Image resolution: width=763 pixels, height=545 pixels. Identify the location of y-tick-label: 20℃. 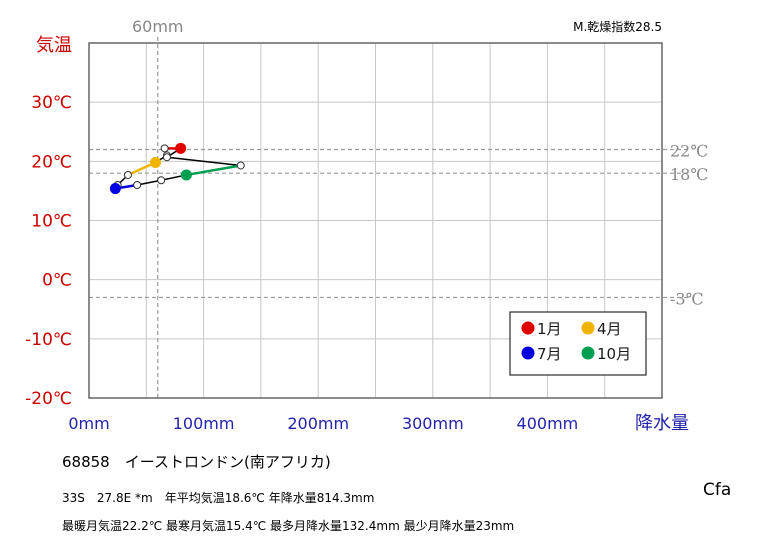
(51, 162).